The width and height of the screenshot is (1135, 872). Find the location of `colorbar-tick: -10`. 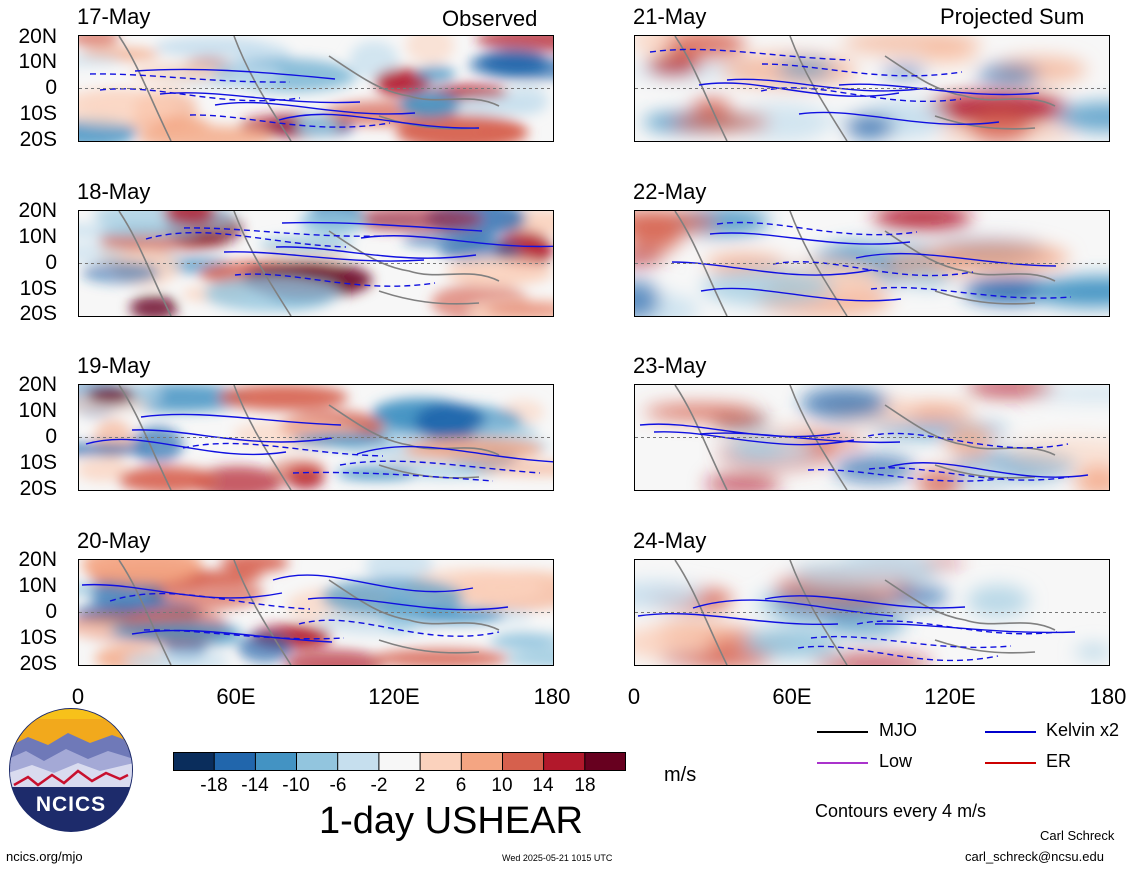

colorbar-tick: -10 is located at coordinates (296, 785).